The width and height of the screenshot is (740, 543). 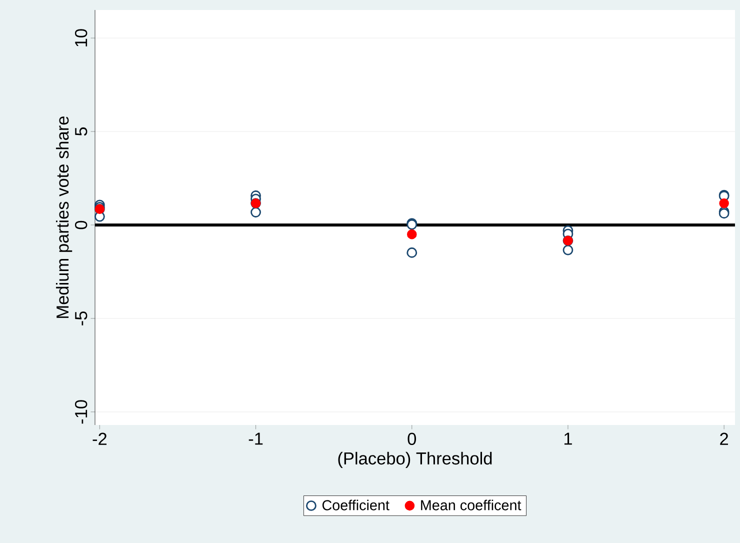 I want to click on y-tick-label: 0, so click(x=81, y=225).